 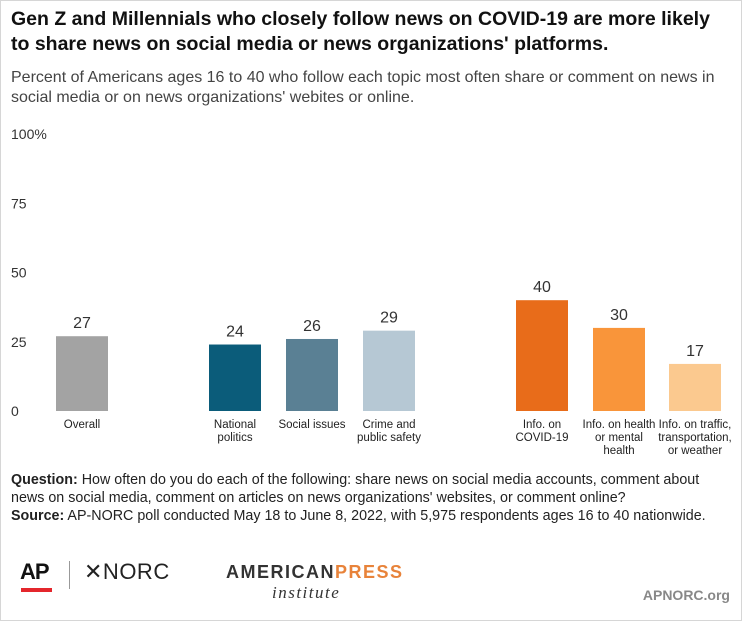 I want to click on category-label: Info. on traffic,, so click(x=695, y=425).